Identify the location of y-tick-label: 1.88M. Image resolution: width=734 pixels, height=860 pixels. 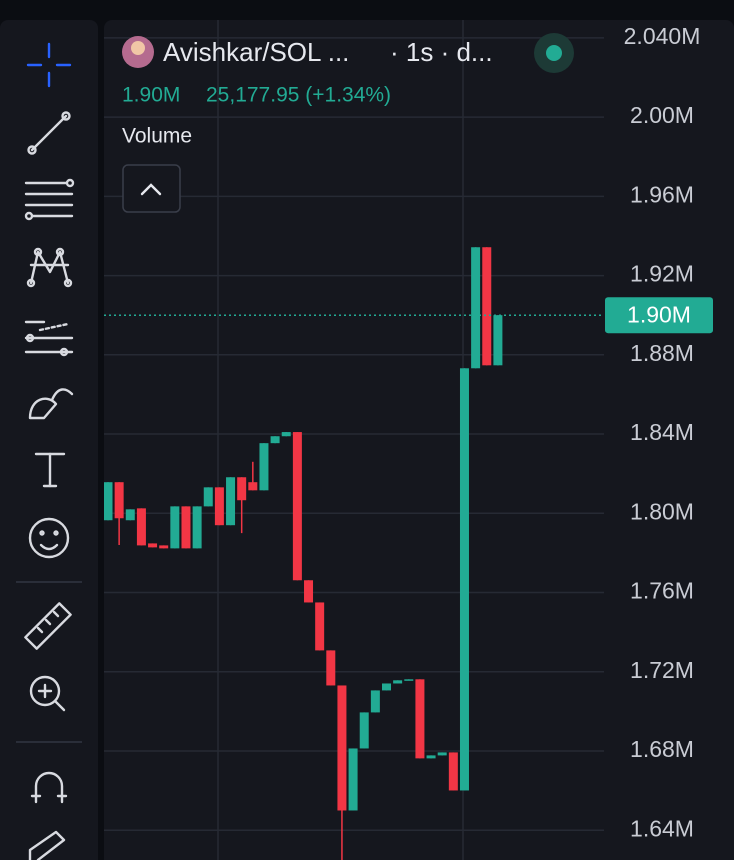
(662, 353).